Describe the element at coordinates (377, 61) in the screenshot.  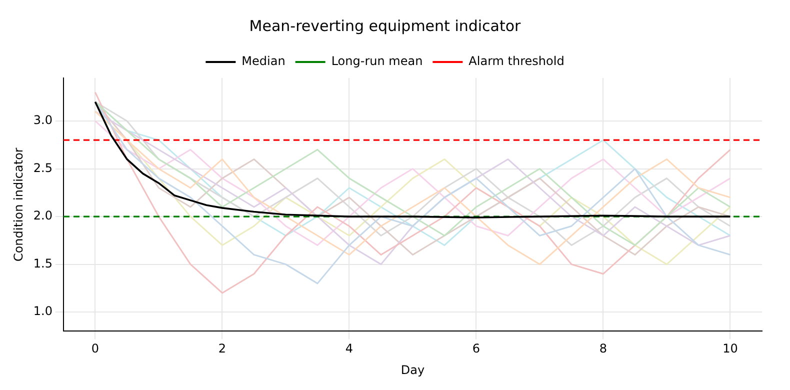
I see `legend-label: Long-run mean` at that location.